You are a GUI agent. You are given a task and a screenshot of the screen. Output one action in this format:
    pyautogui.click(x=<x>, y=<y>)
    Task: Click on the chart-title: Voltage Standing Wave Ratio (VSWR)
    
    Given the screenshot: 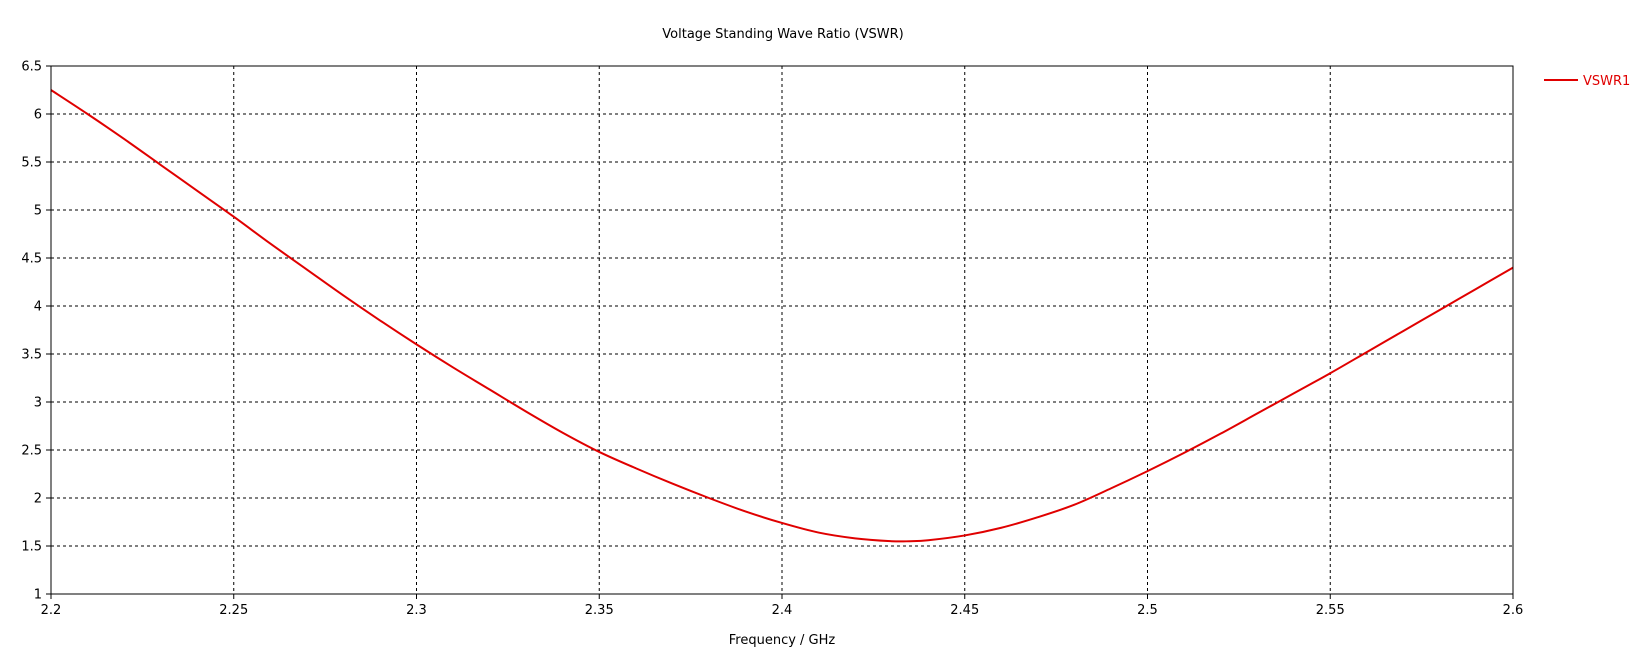 What is the action you would take?
    pyautogui.click(x=782, y=34)
    